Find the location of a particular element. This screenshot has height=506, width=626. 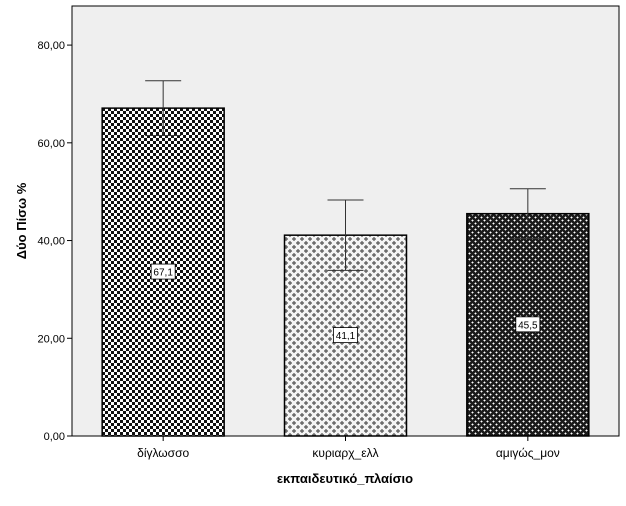

y-tick-label: 0,00 is located at coordinates (54, 437).